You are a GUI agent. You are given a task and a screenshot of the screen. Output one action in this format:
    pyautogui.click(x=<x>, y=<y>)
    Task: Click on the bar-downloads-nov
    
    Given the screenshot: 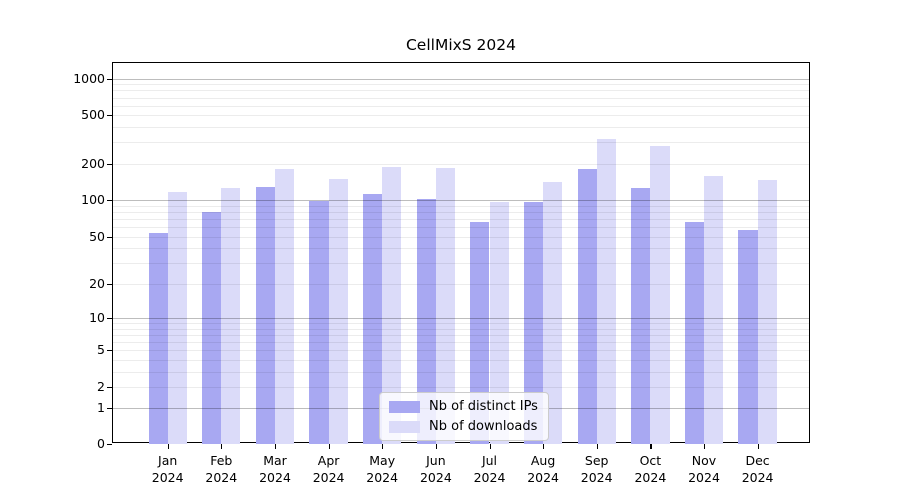 What is the action you would take?
    pyautogui.click(x=714, y=310)
    